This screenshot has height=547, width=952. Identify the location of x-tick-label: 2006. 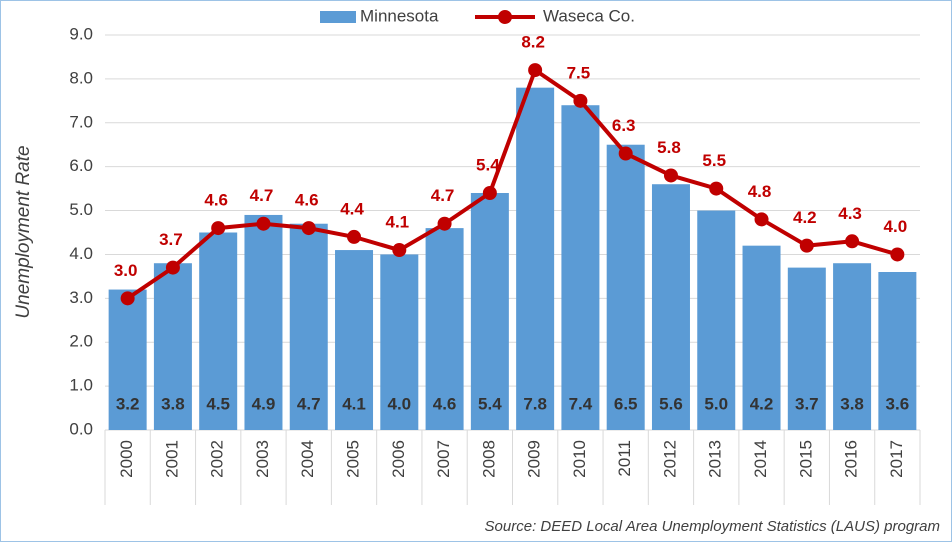
(398, 459).